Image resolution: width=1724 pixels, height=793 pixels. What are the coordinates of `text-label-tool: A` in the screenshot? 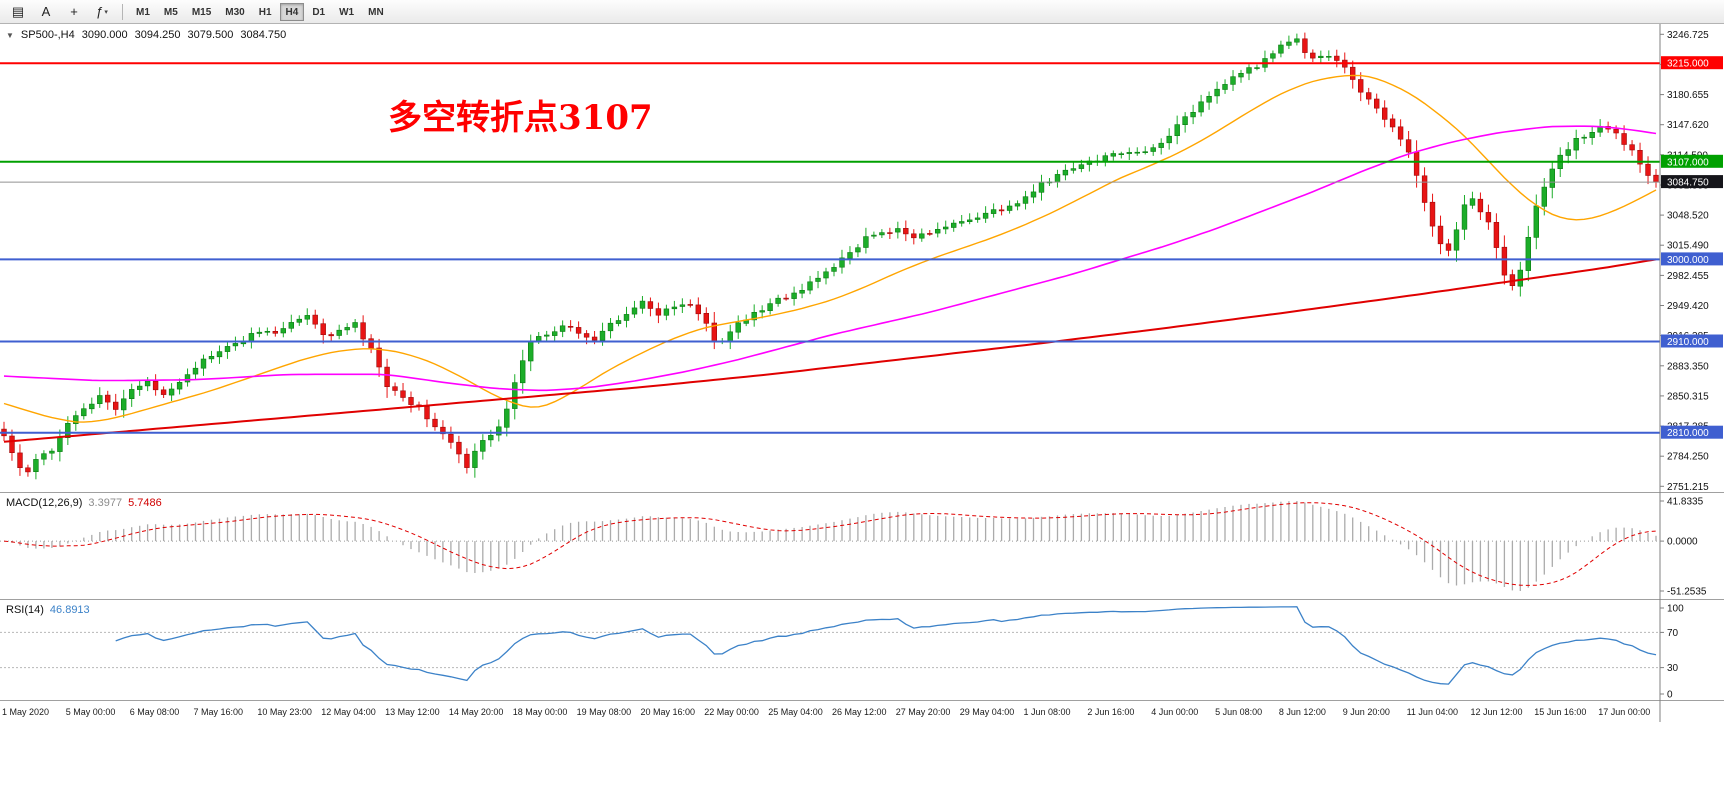 It's located at (46, 11).